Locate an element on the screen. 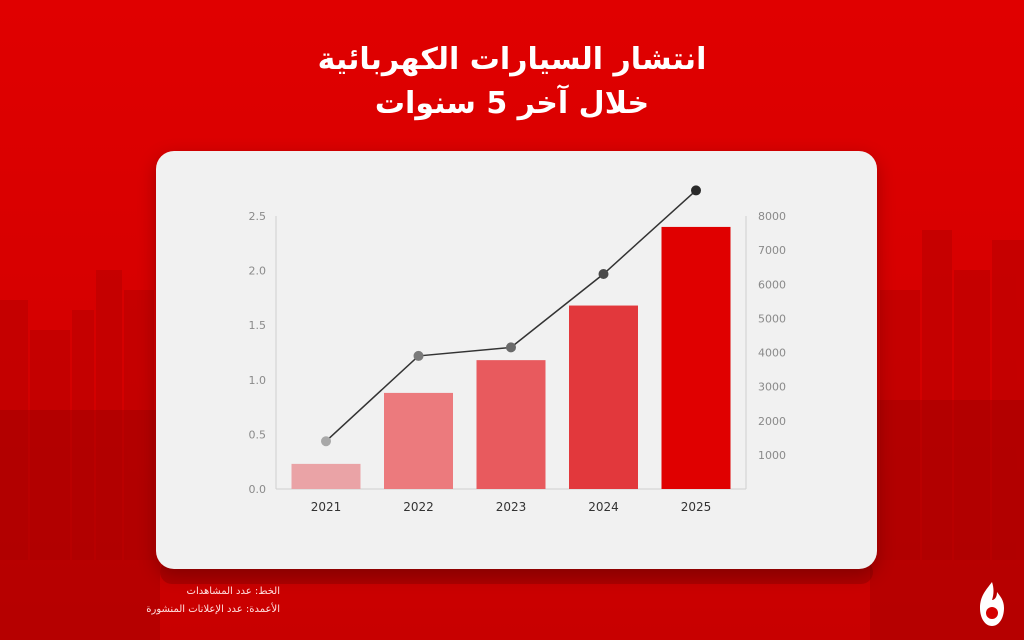  bar-2021 is located at coordinates (326, 476).